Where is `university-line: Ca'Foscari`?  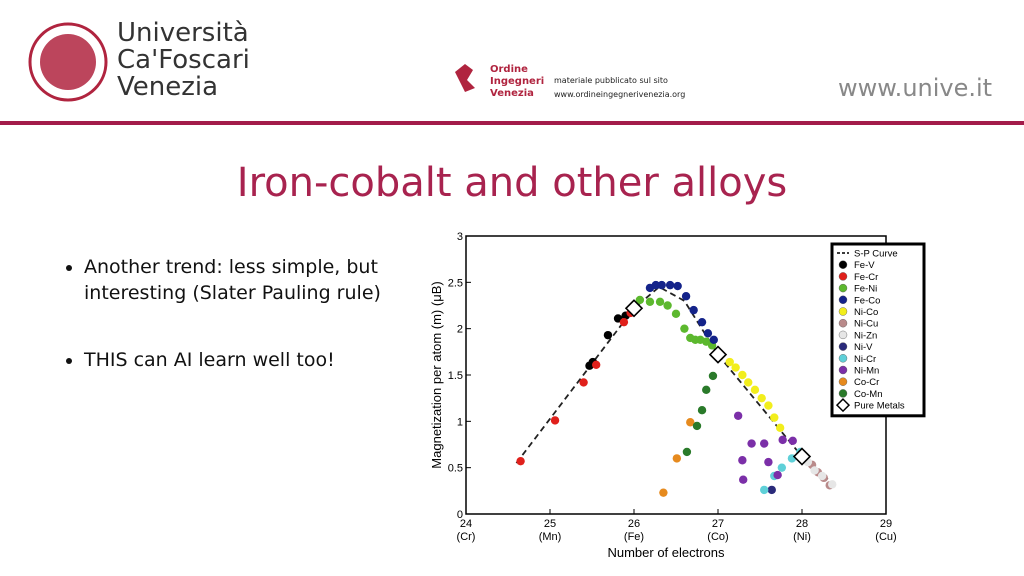 university-line: Ca'Foscari is located at coordinates (183, 60).